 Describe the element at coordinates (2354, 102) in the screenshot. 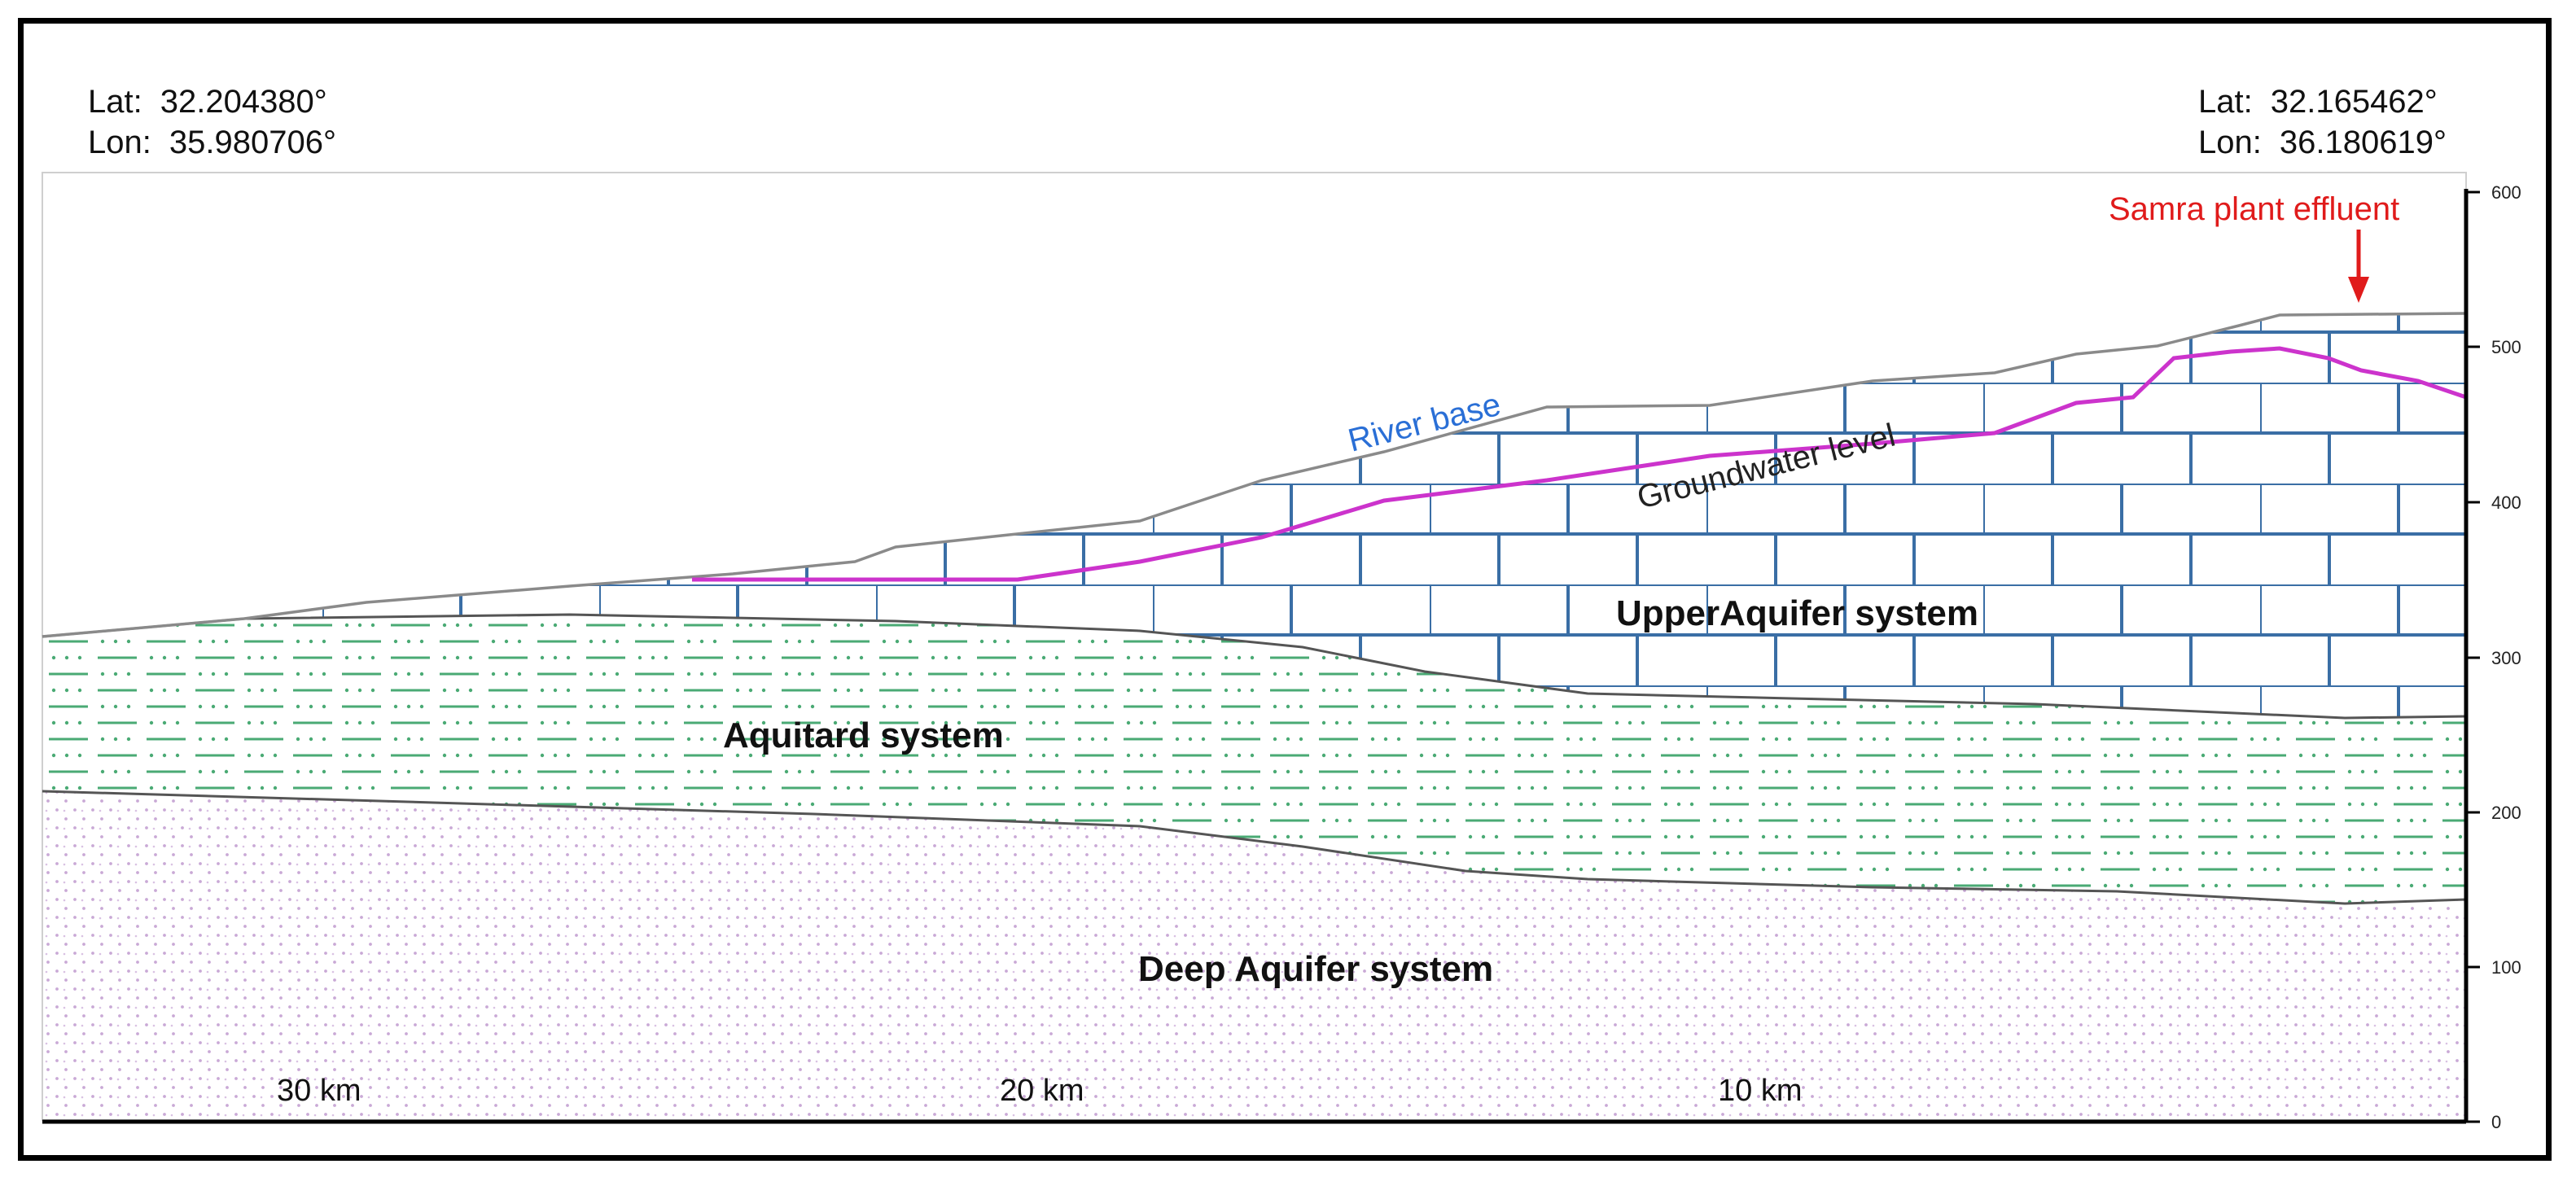

I see `lat-value: 32.165462°` at that location.